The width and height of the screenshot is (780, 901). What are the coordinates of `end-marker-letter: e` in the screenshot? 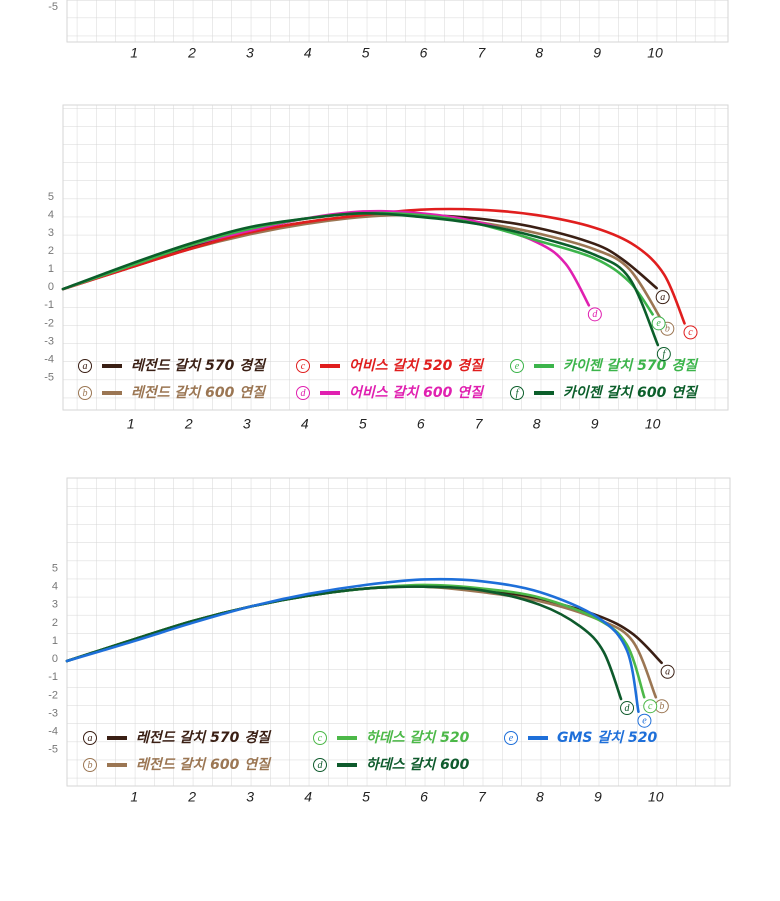 It's located at (658, 323).